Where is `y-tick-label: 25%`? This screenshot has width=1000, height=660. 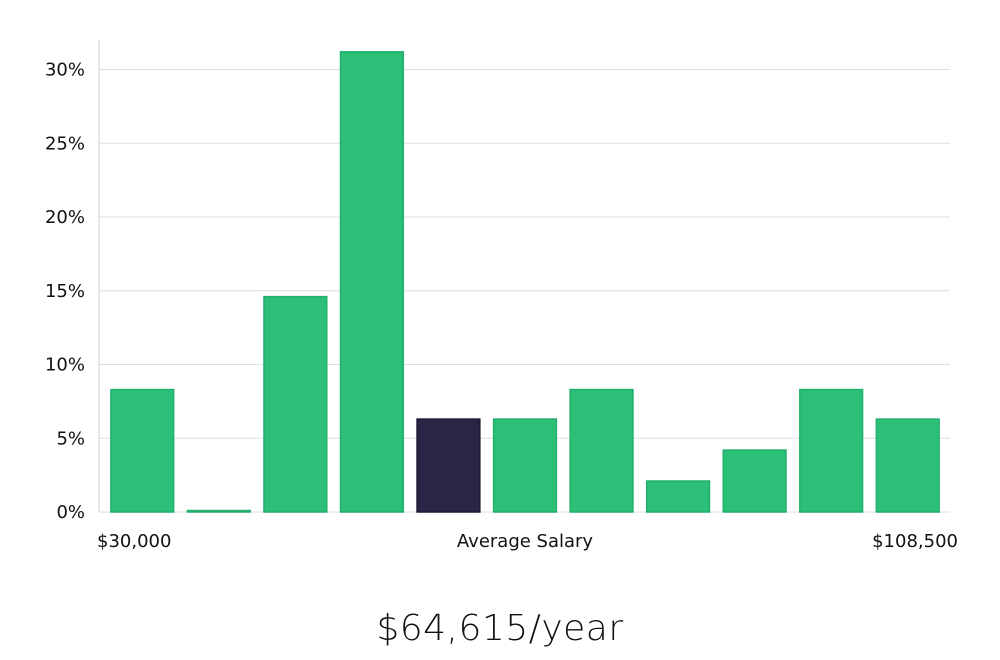 y-tick-label: 25% is located at coordinates (65, 143).